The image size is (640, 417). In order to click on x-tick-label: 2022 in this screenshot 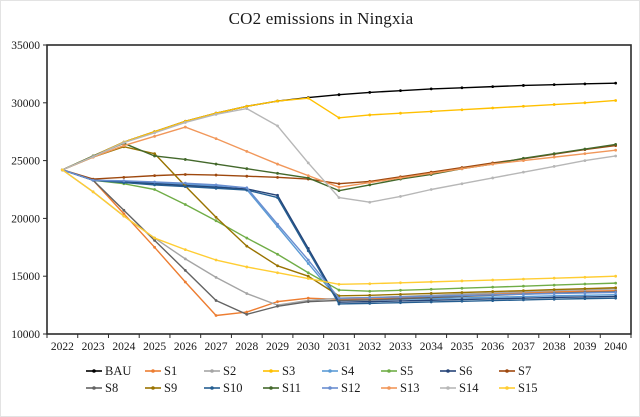, I will do `click(62, 347)`.